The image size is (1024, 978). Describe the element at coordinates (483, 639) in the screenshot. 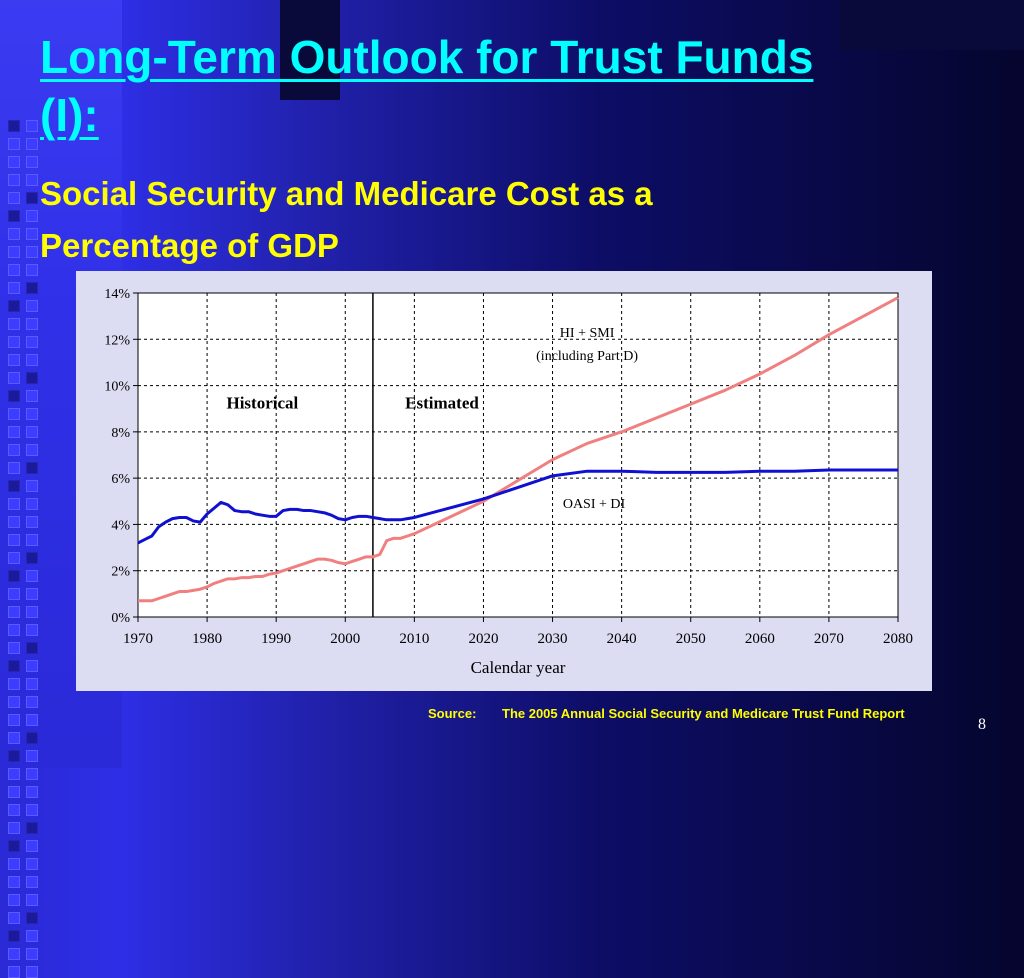

I see `x-tick-label: 2020` at that location.